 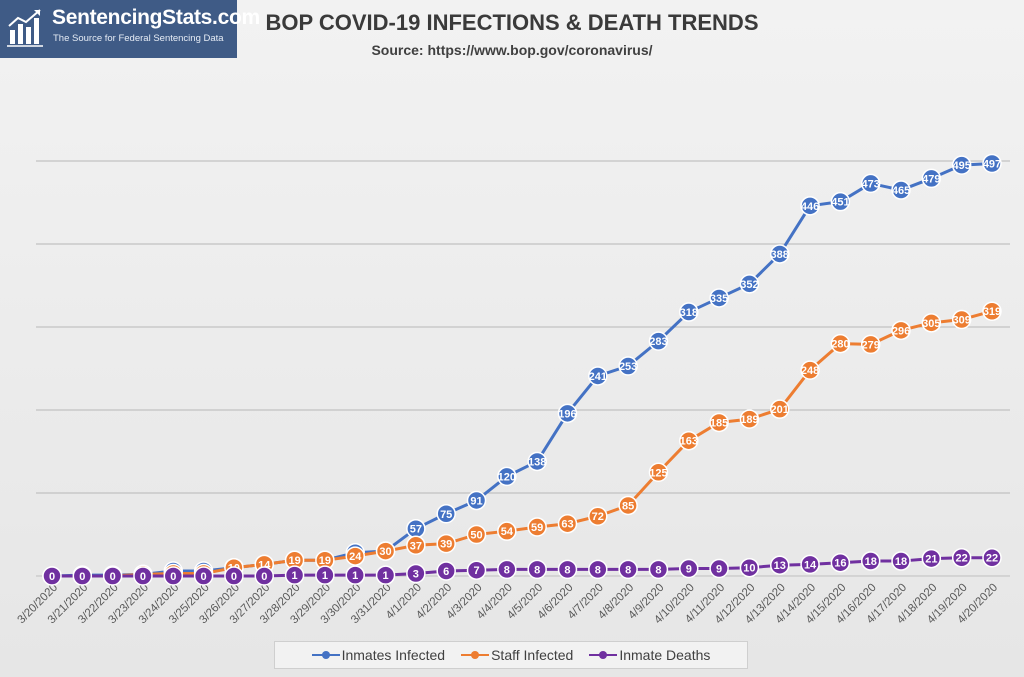 I want to click on data-label: 30, so click(x=385, y=552).